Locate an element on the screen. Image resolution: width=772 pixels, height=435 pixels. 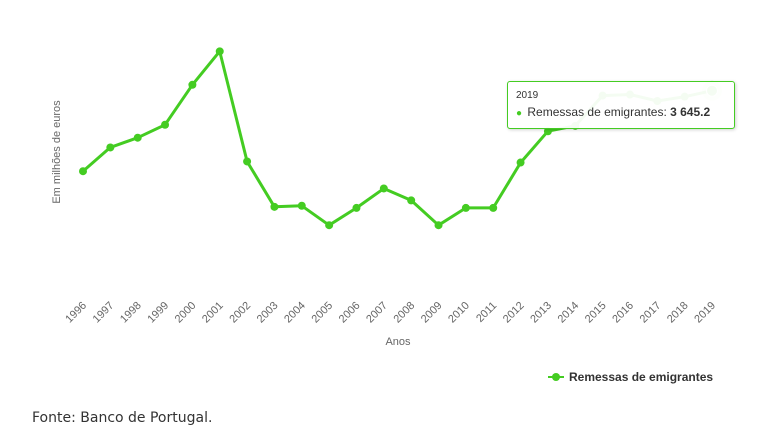
tooltip-year: 2019 is located at coordinates (527, 95).